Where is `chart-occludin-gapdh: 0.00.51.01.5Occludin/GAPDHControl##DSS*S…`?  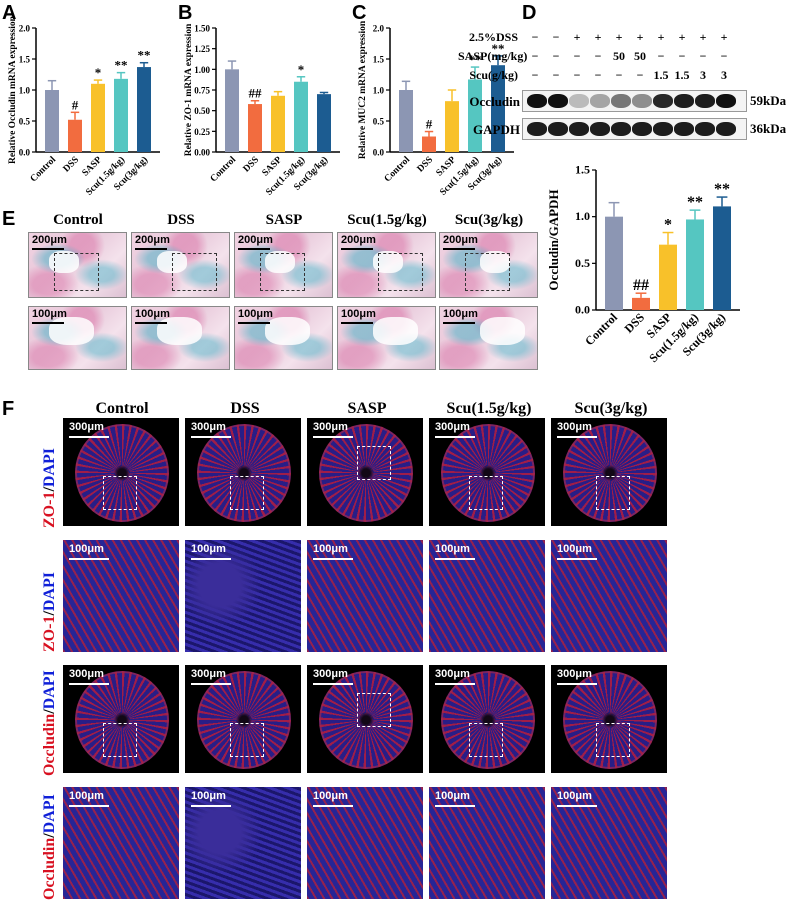
chart-occludin-gapdh: 0.00.51.01.5Occludin/GAPDHControl##DSS*S… is located at coordinates (643, 264).